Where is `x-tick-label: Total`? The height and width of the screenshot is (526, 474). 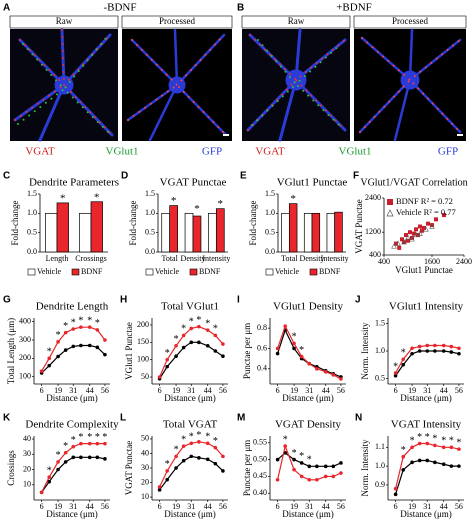
x-tick-label: Total is located at coordinates (170, 258).